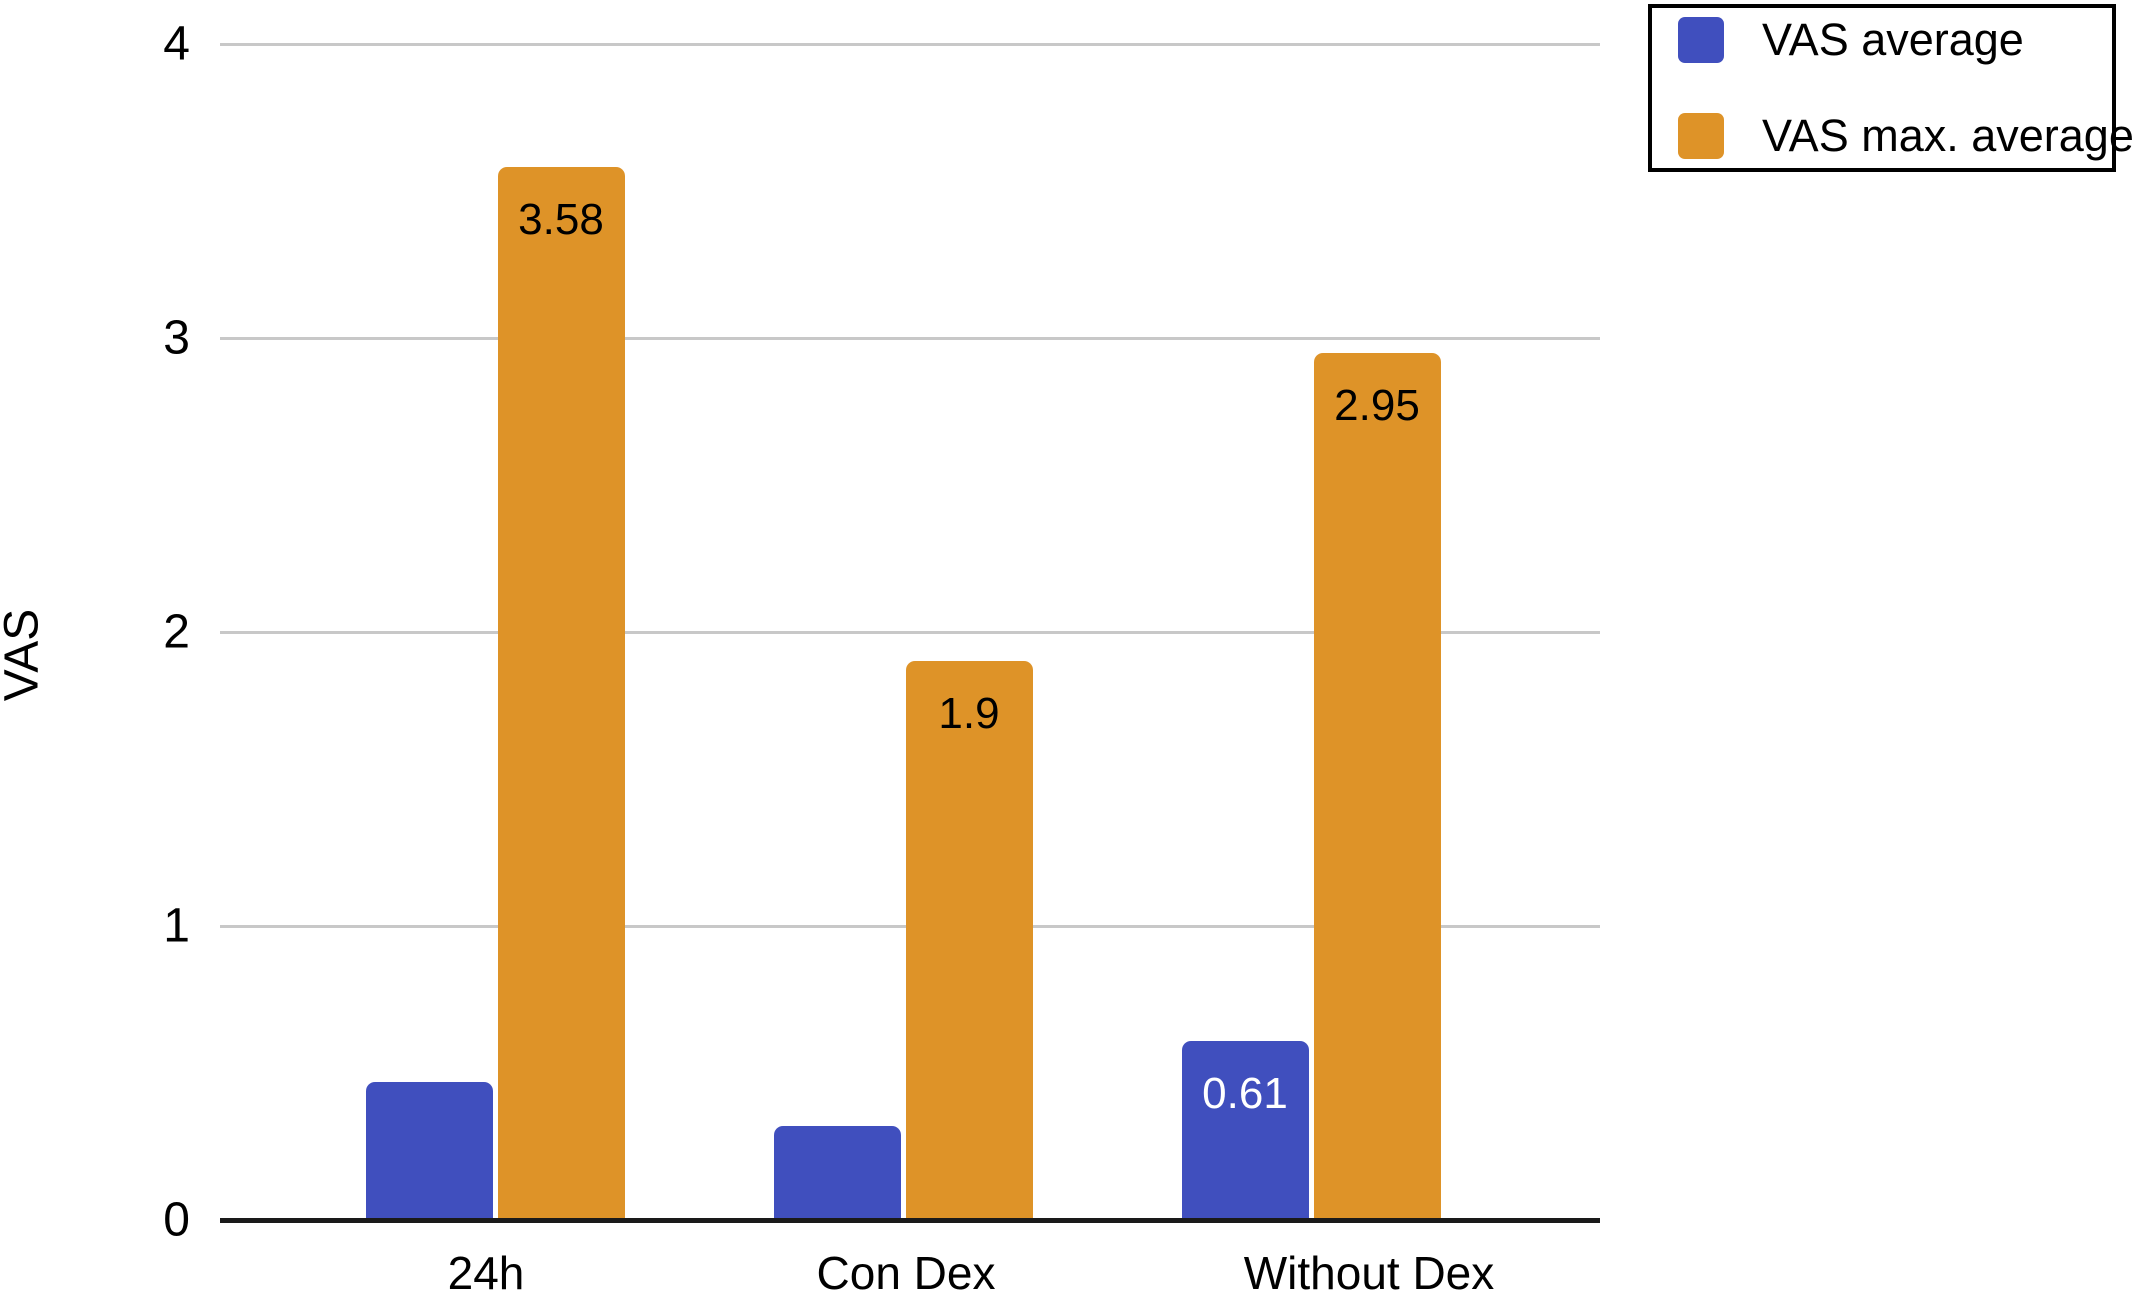  What do you see at coordinates (561, 219) in the screenshot?
I see `bar-value-label-vas-max-average-24h: 3.58` at bounding box center [561, 219].